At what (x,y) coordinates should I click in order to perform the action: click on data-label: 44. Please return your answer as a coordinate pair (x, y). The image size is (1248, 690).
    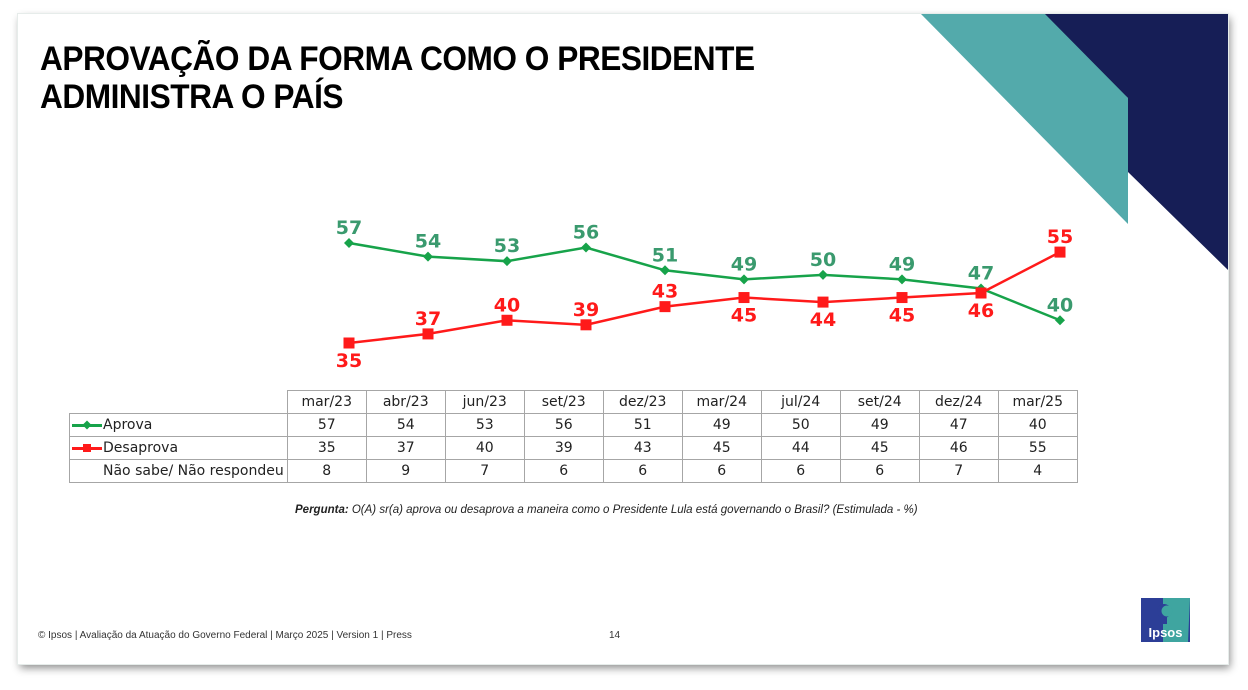
    Looking at the image, I should click on (823, 320).